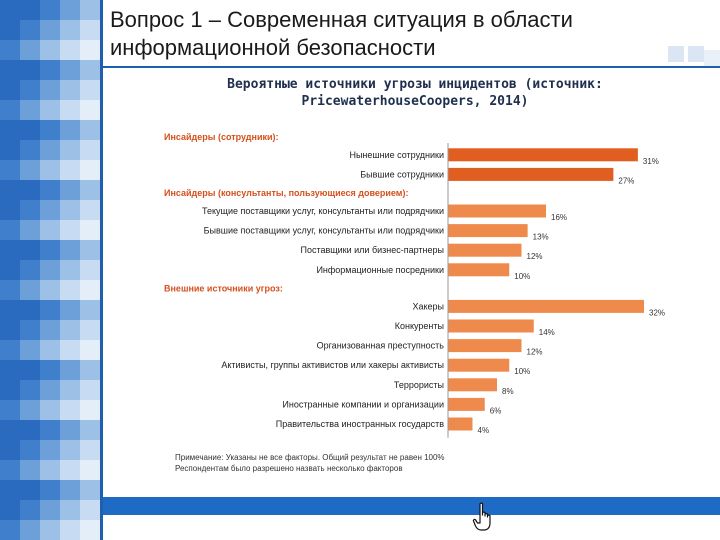  Describe the element at coordinates (411, 506) in the screenshot. I see `footer-bar` at that location.